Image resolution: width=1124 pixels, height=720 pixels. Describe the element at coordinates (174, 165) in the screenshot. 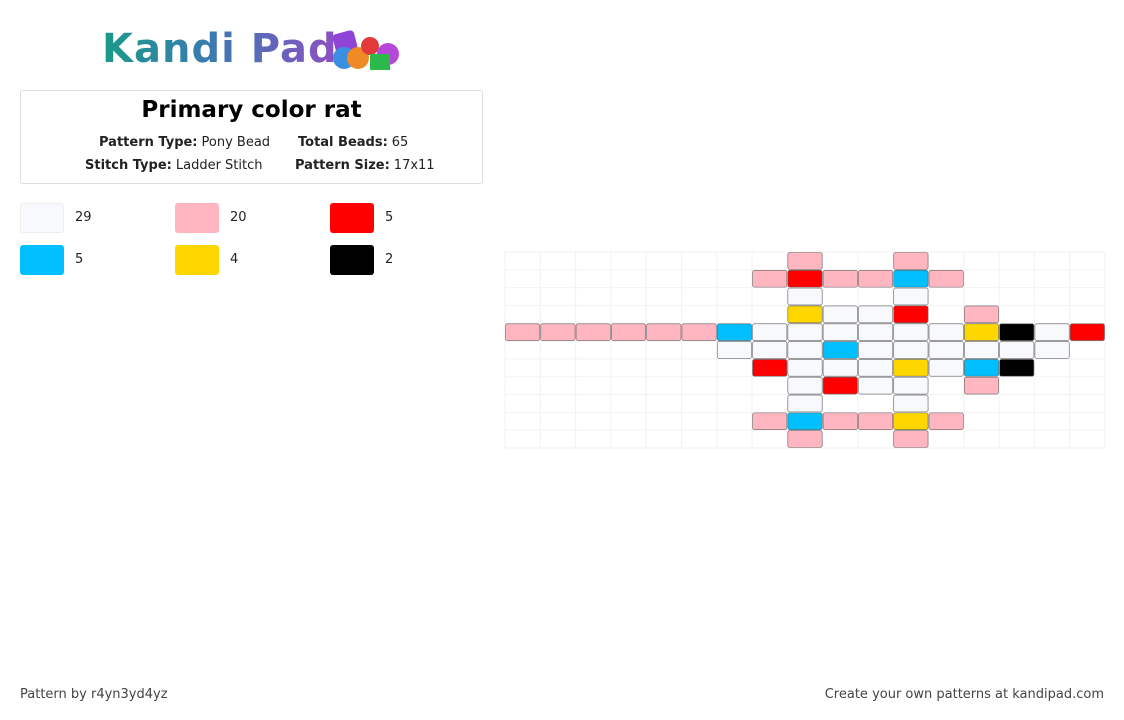

I see `field: Stitch Type: Ladder Stitch` at that location.